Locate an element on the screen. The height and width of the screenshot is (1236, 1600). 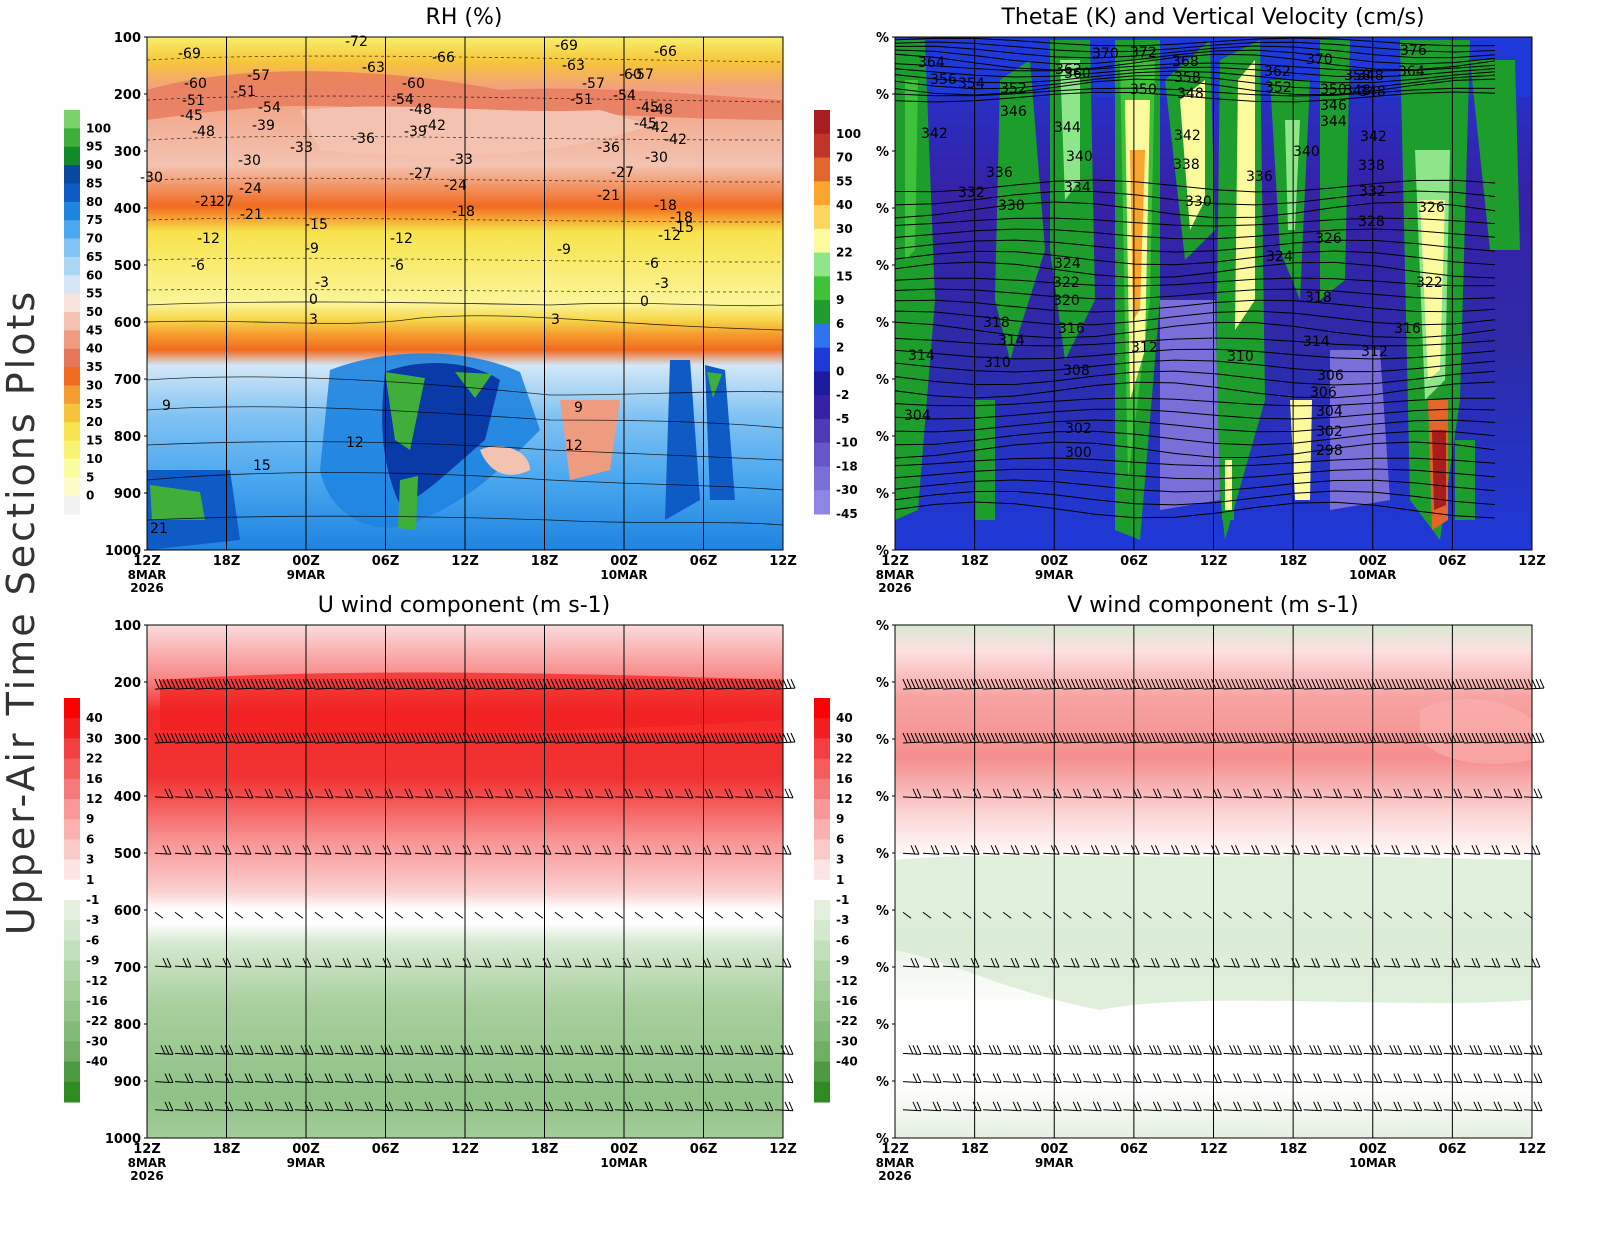
contour-label: 324 is located at coordinates (1067, 264).